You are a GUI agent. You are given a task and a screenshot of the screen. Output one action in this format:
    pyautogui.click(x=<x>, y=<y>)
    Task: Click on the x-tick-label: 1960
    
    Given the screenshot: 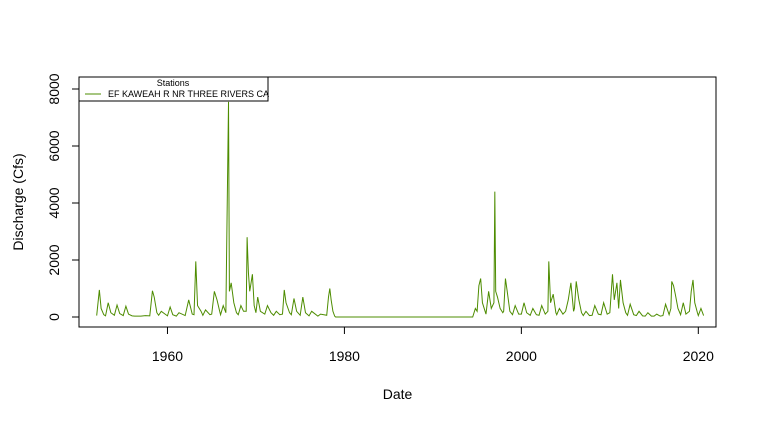 What is the action you would take?
    pyautogui.click(x=167, y=356)
    